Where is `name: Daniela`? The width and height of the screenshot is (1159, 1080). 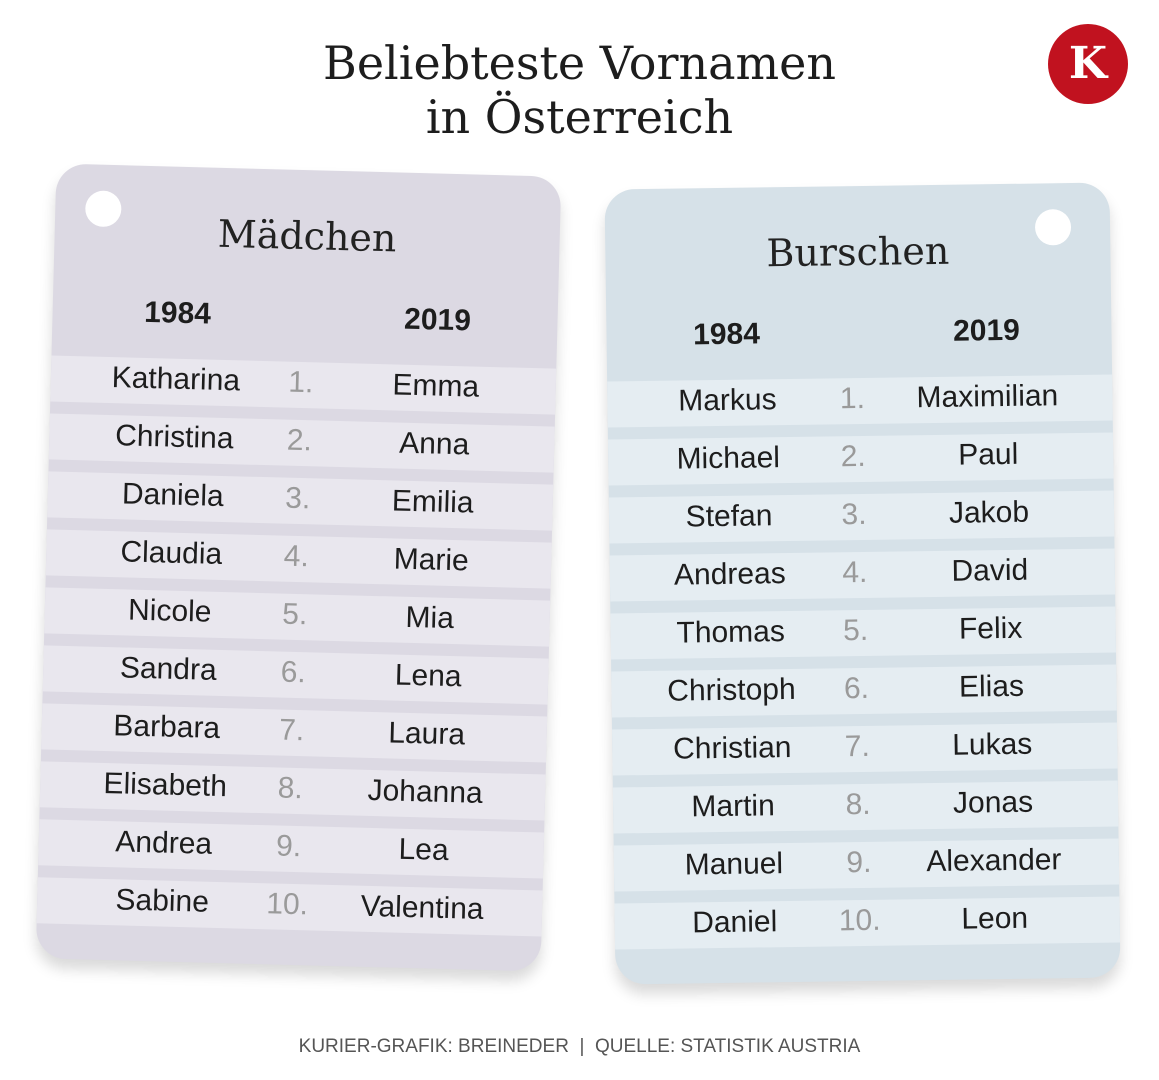 name: Daniela is located at coordinates (173, 495).